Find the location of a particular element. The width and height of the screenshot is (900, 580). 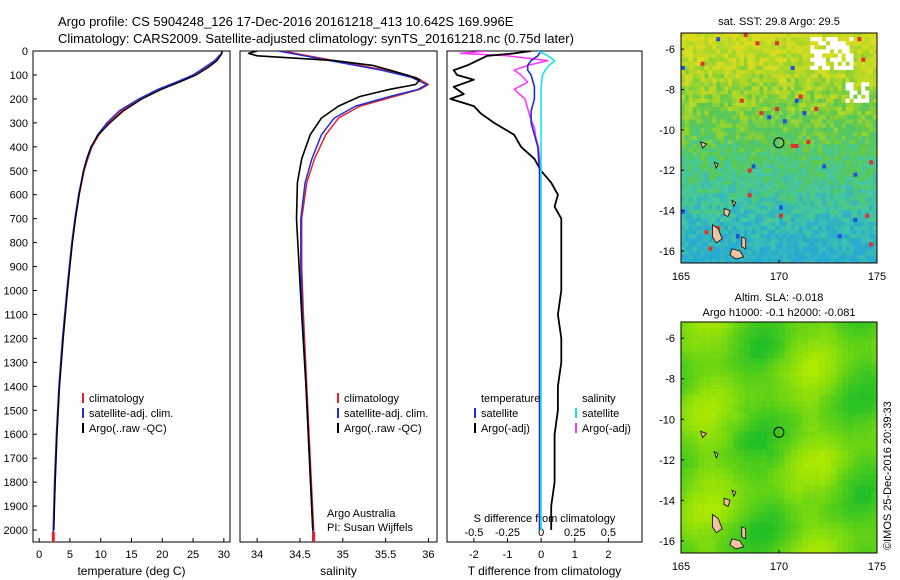

sla-map-xtick-label: 175 is located at coordinates (877, 567).